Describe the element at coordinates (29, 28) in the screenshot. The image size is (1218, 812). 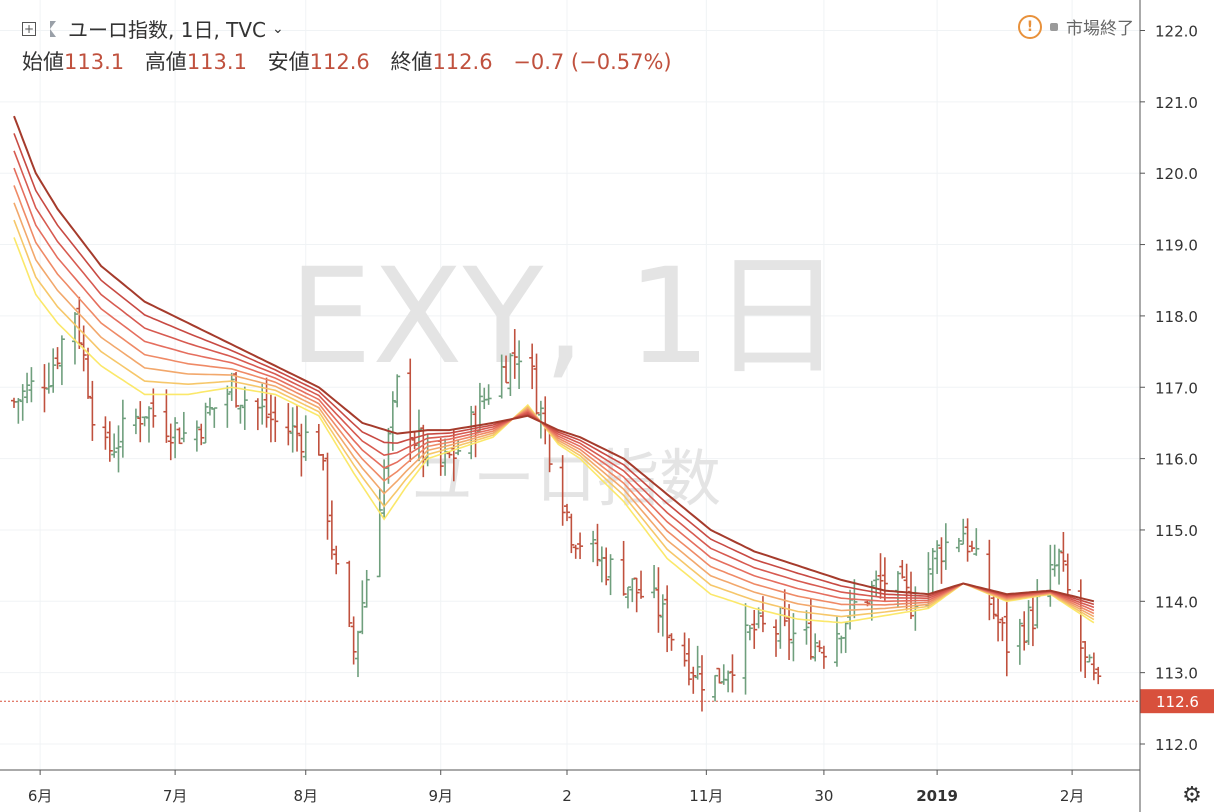
I see `plus-square-icon: +` at that location.